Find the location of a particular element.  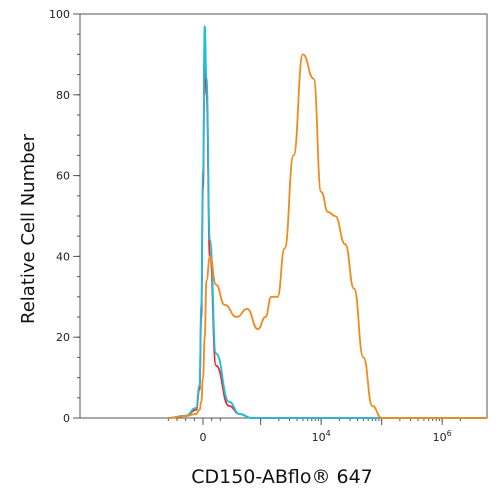

x-tick-label: 0 is located at coordinates (203, 437).